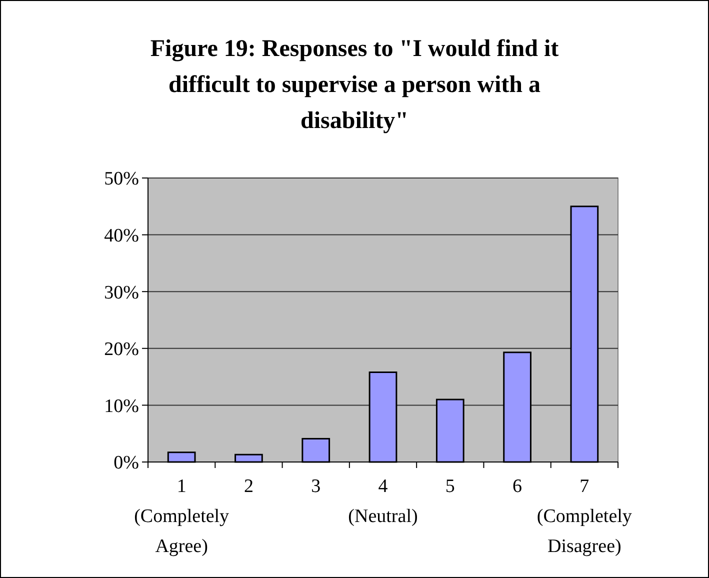  I want to click on y-tick-label: 10%, so click(122, 406).